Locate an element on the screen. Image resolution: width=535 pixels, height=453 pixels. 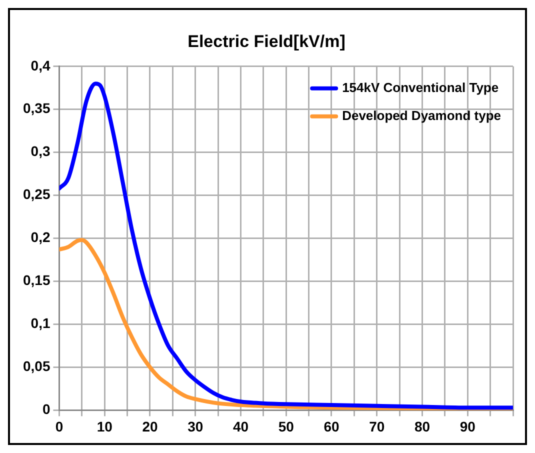
y-tick-label: 0,25 is located at coordinates (36, 194).